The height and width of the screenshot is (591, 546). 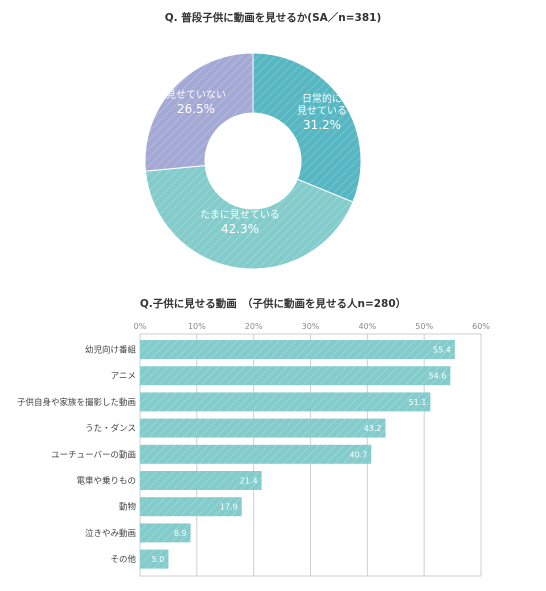 I want to click on category-label: 子供自身や家族を撮影した動画, so click(x=76, y=402).